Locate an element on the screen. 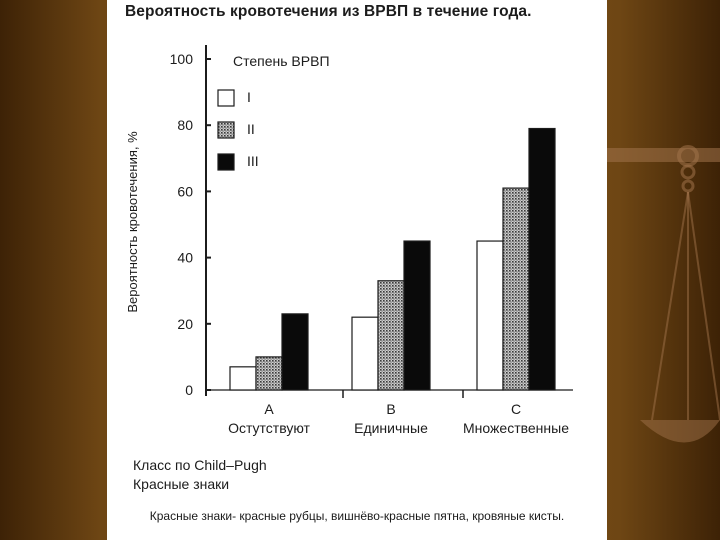 The image size is (720, 540). bar-a-iii is located at coordinates (295, 352).